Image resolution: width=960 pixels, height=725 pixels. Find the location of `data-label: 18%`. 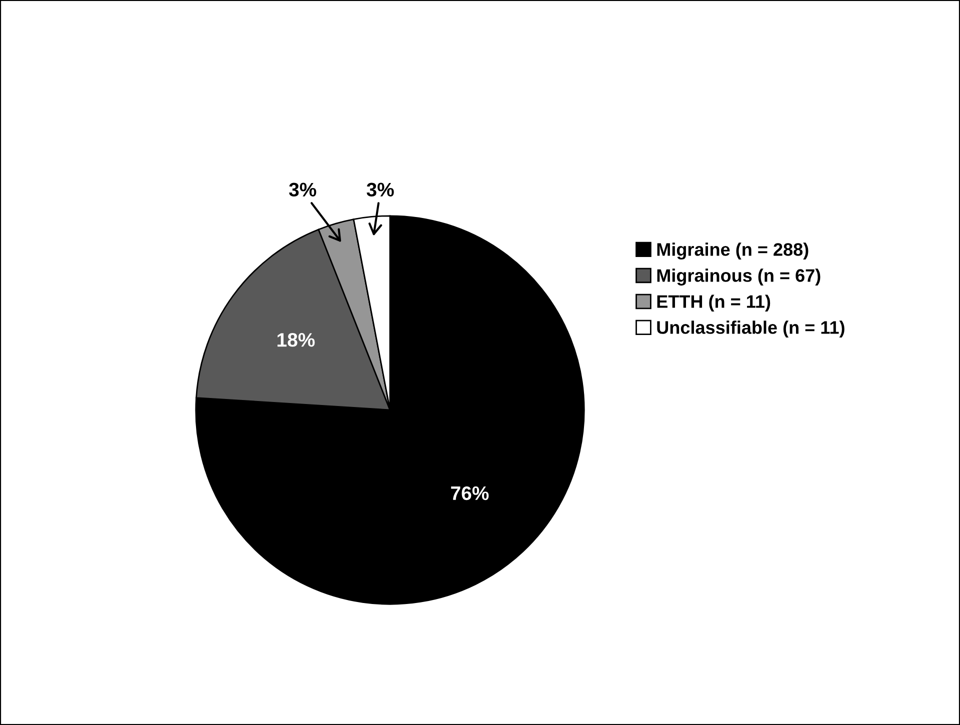

data-label: 18% is located at coordinates (296, 339).